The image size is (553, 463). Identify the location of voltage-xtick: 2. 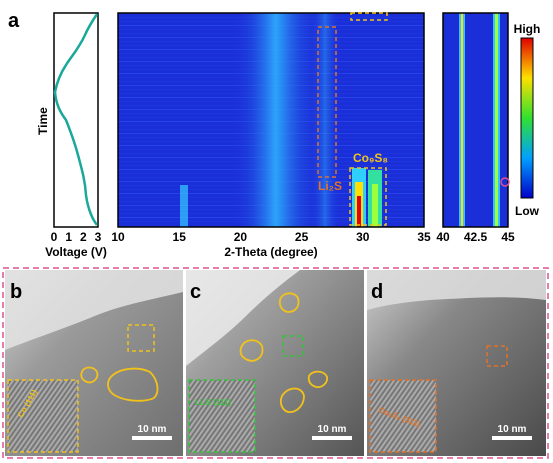
(83, 237).